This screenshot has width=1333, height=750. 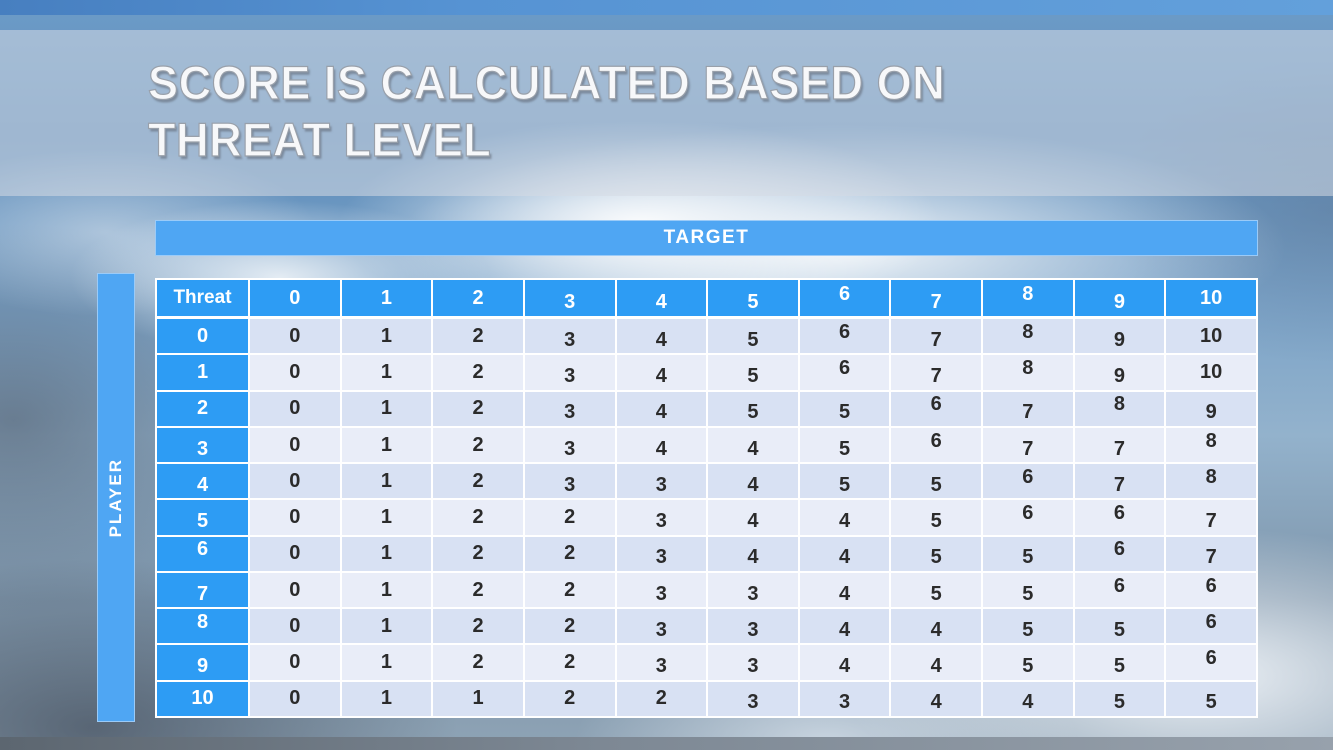 I want to click on table-row: 10 0 1 1 2 2 3 3 4 4 5 5, so click(x=706, y=699).